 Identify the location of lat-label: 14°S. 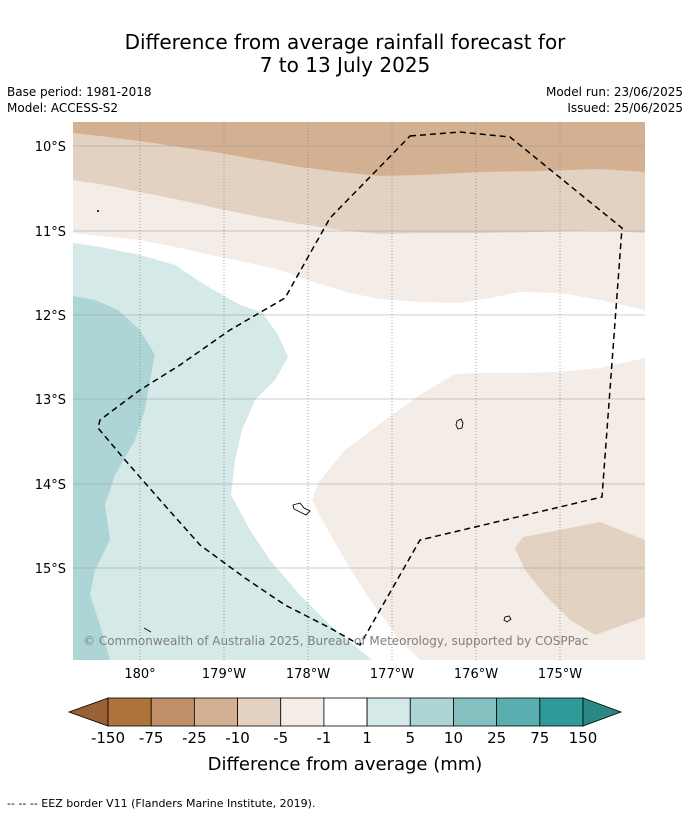
(50, 485).